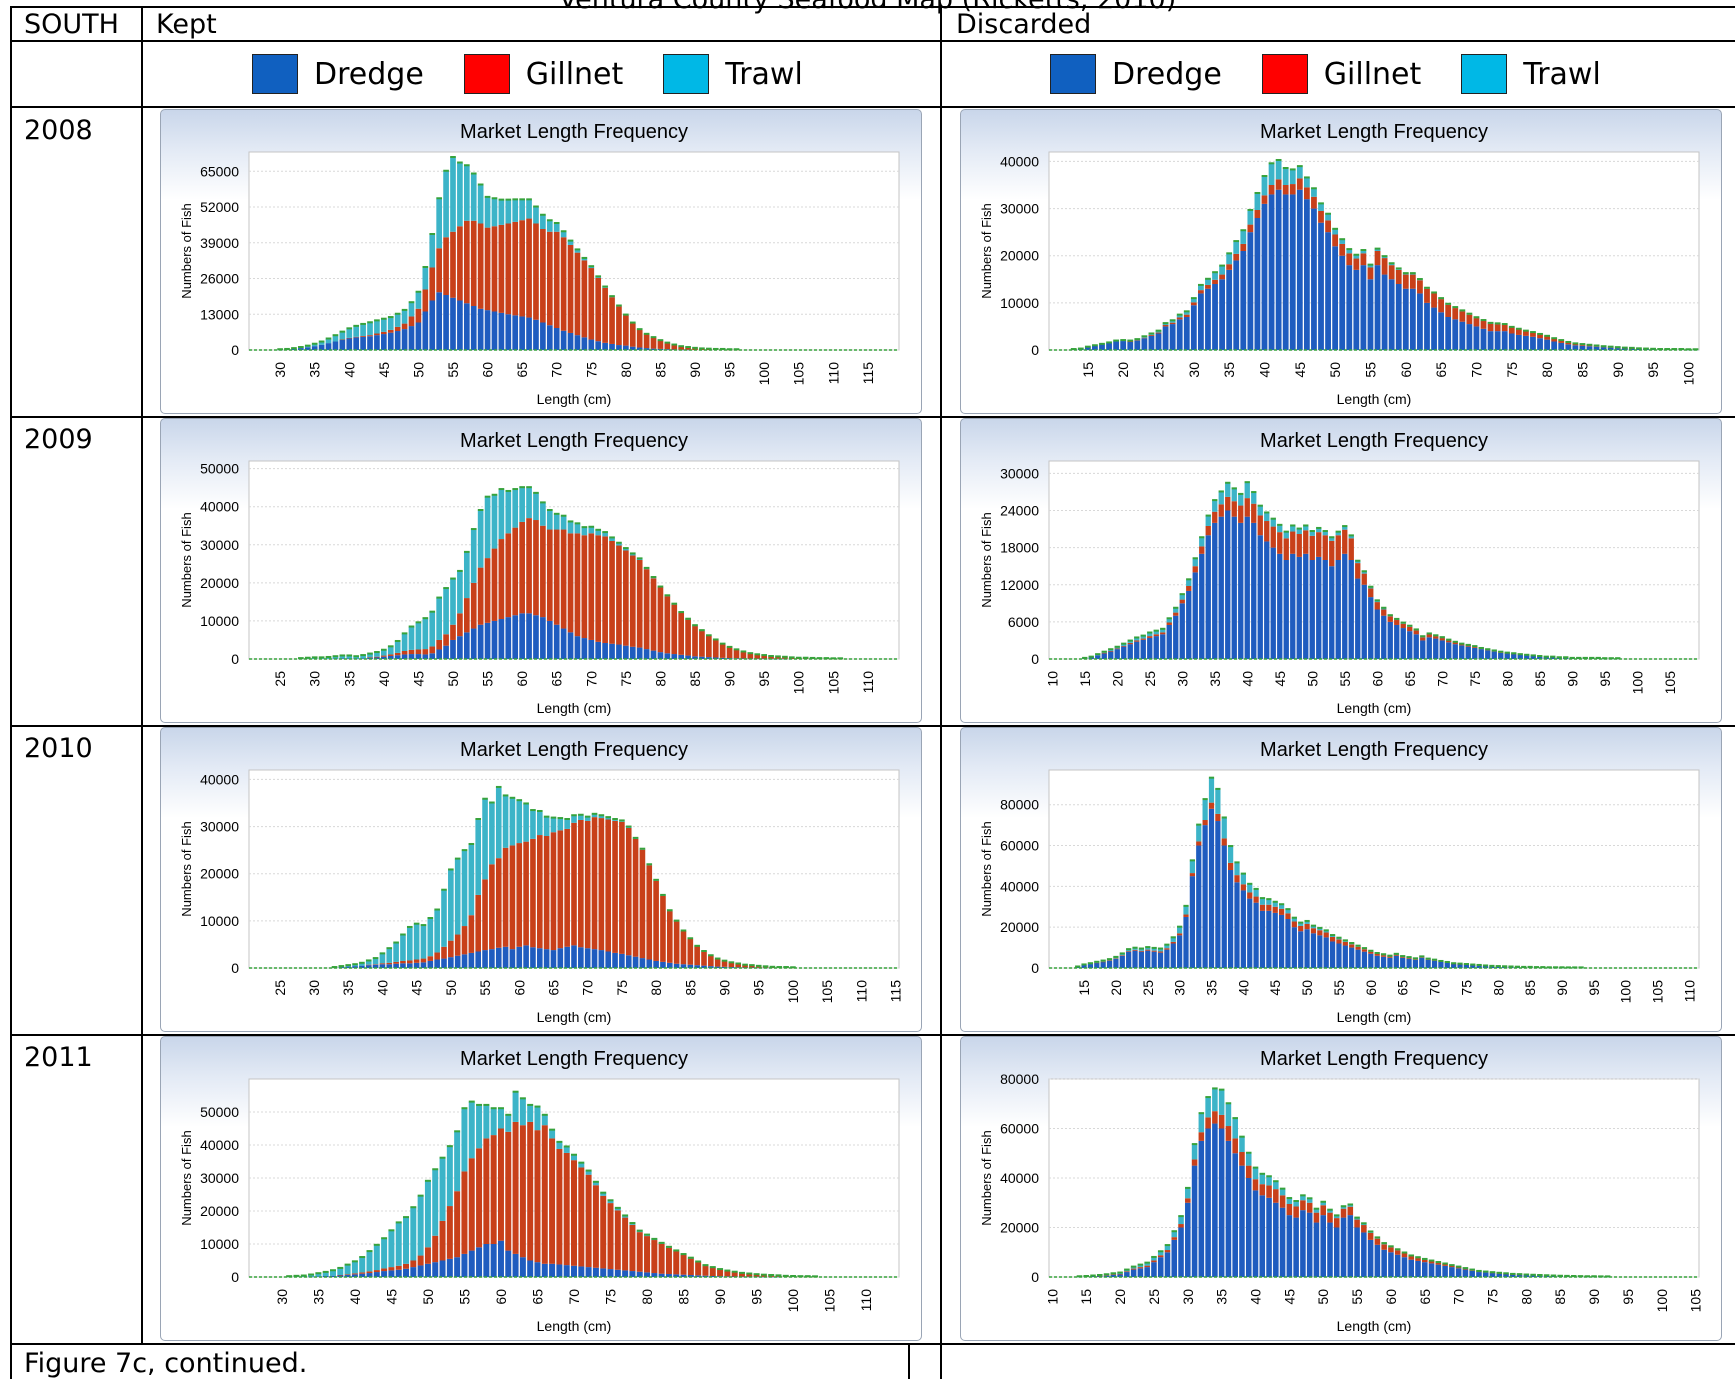 This screenshot has width=1735, height=1379. Describe the element at coordinates (349, 679) in the screenshot. I see `x-tick-label: 35` at that location.